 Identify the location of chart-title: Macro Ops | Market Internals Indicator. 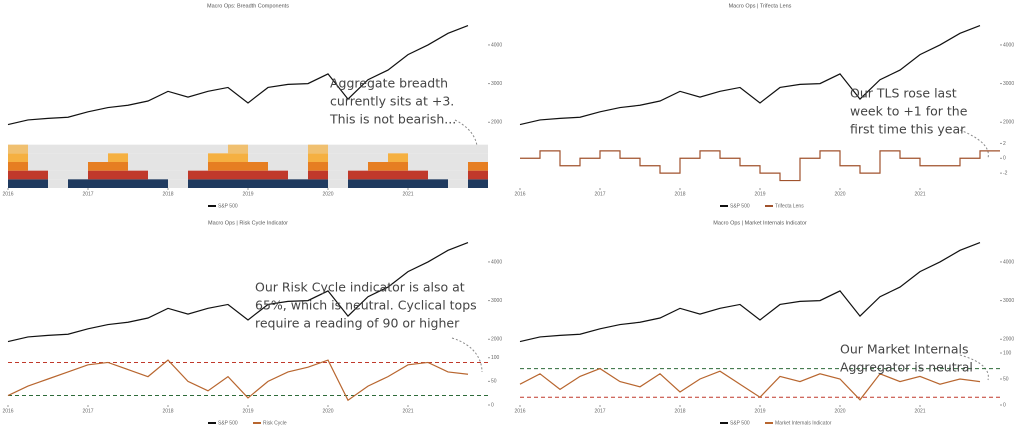
(760, 223).